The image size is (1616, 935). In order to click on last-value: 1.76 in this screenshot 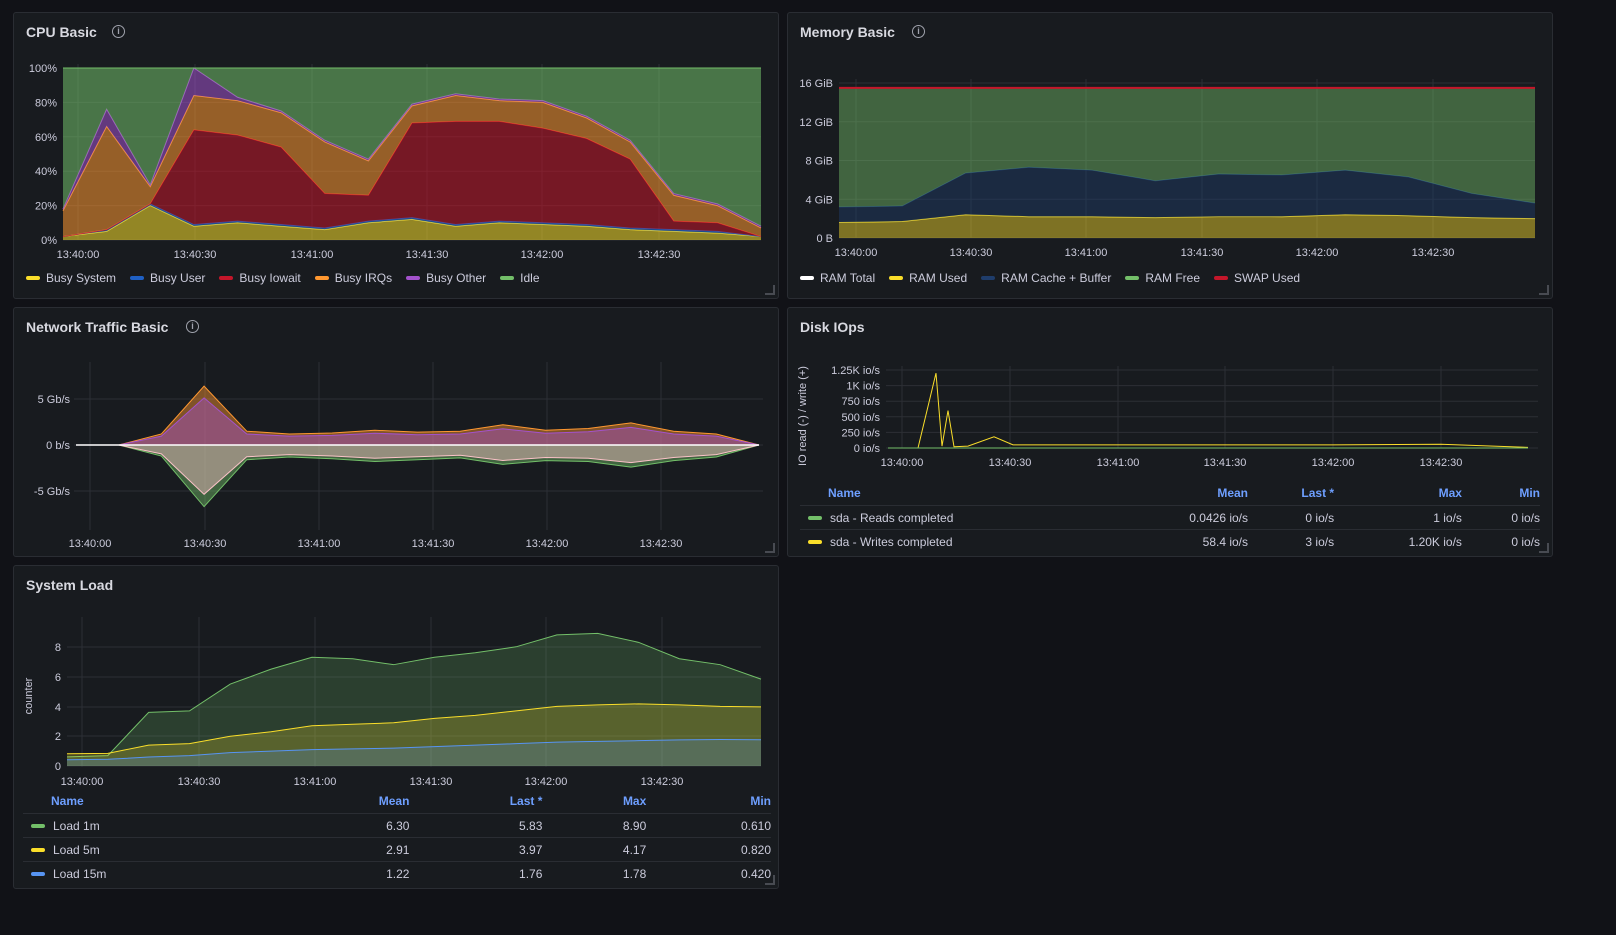, I will do `click(476, 873)`.